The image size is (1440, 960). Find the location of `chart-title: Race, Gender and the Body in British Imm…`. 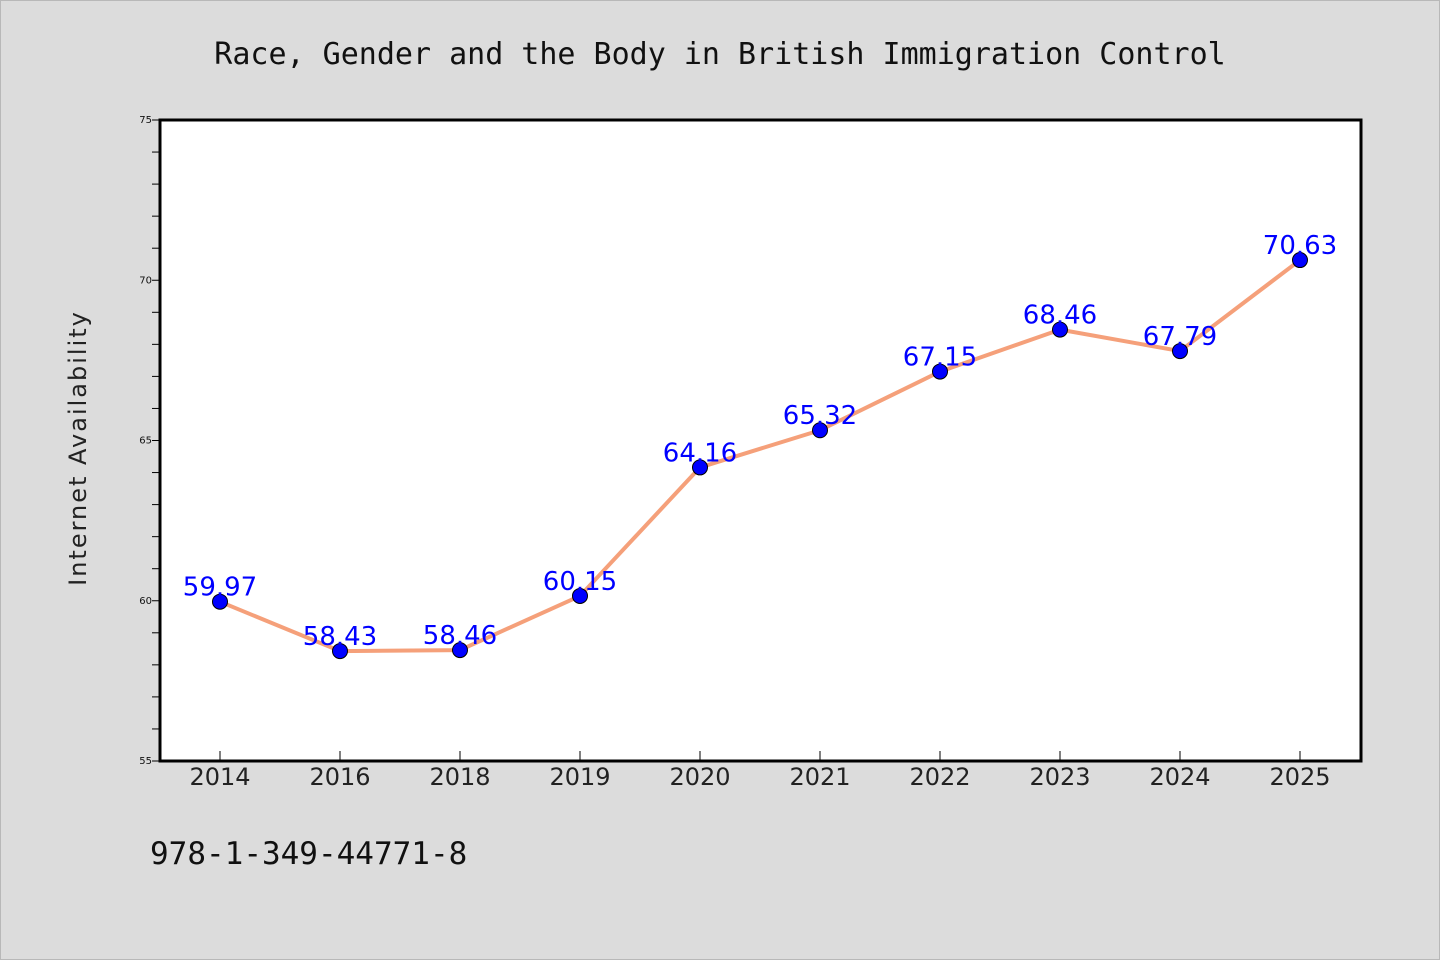

chart-title: Race, Gender and the Body in British Imm… is located at coordinates (719, 54).